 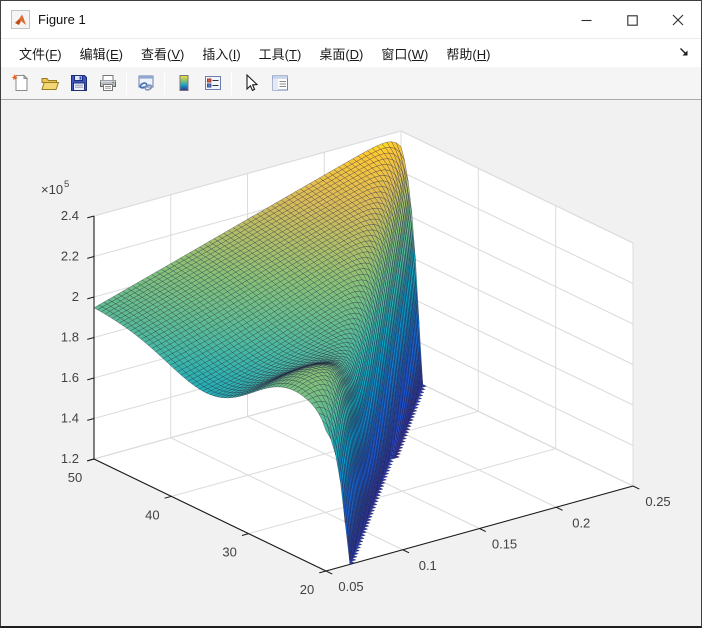 I want to click on new-figure-button, so click(x=20, y=83).